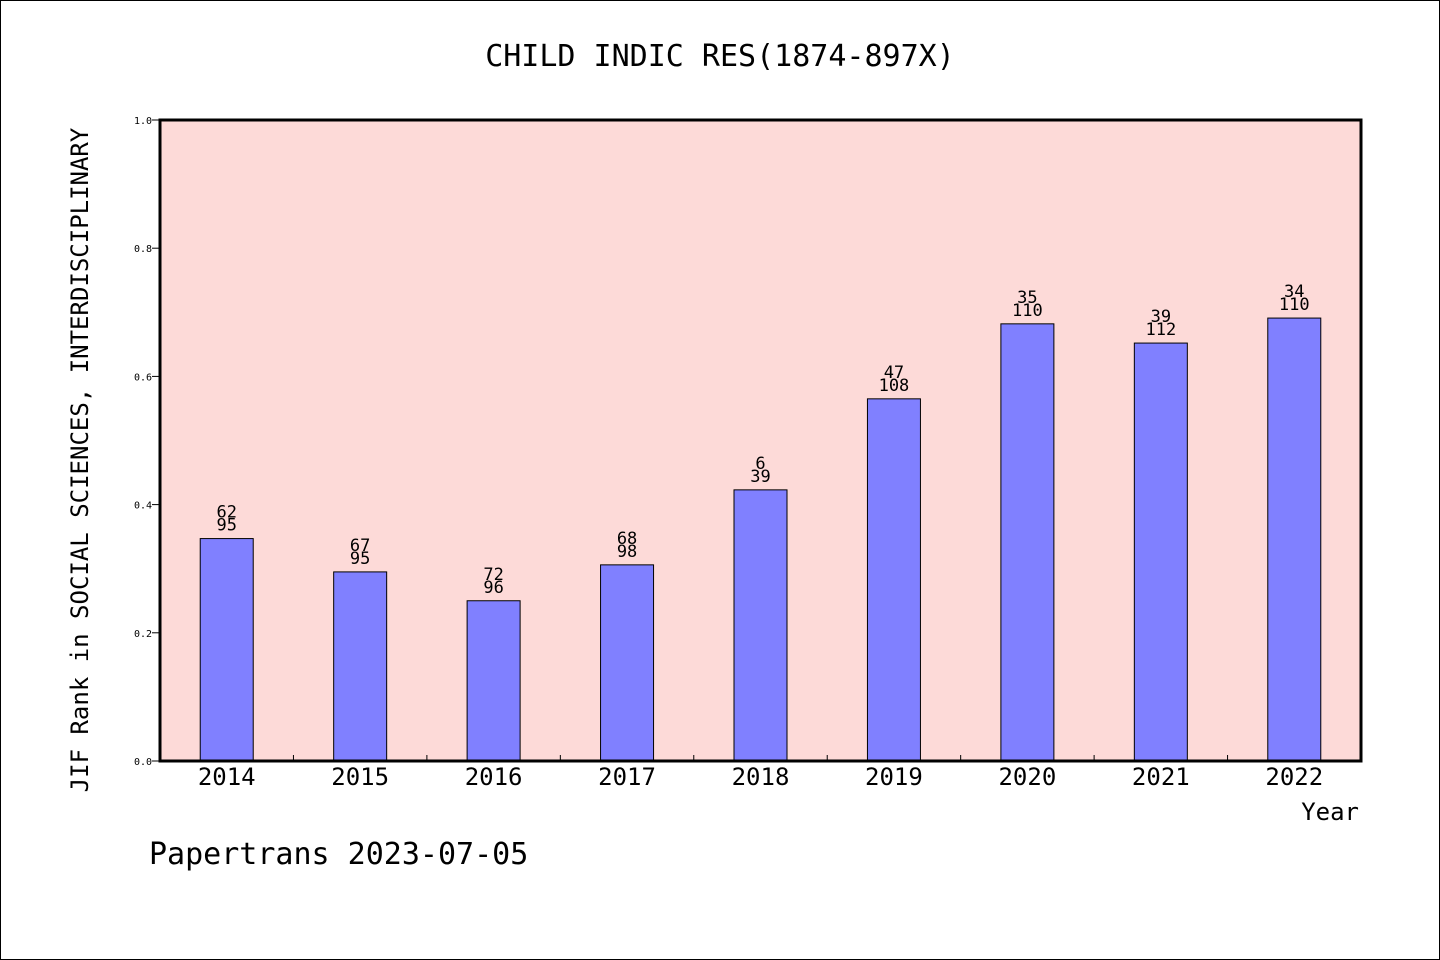 The width and height of the screenshot is (1440, 960). I want to click on x-tick-label: 2019, so click(894, 777).